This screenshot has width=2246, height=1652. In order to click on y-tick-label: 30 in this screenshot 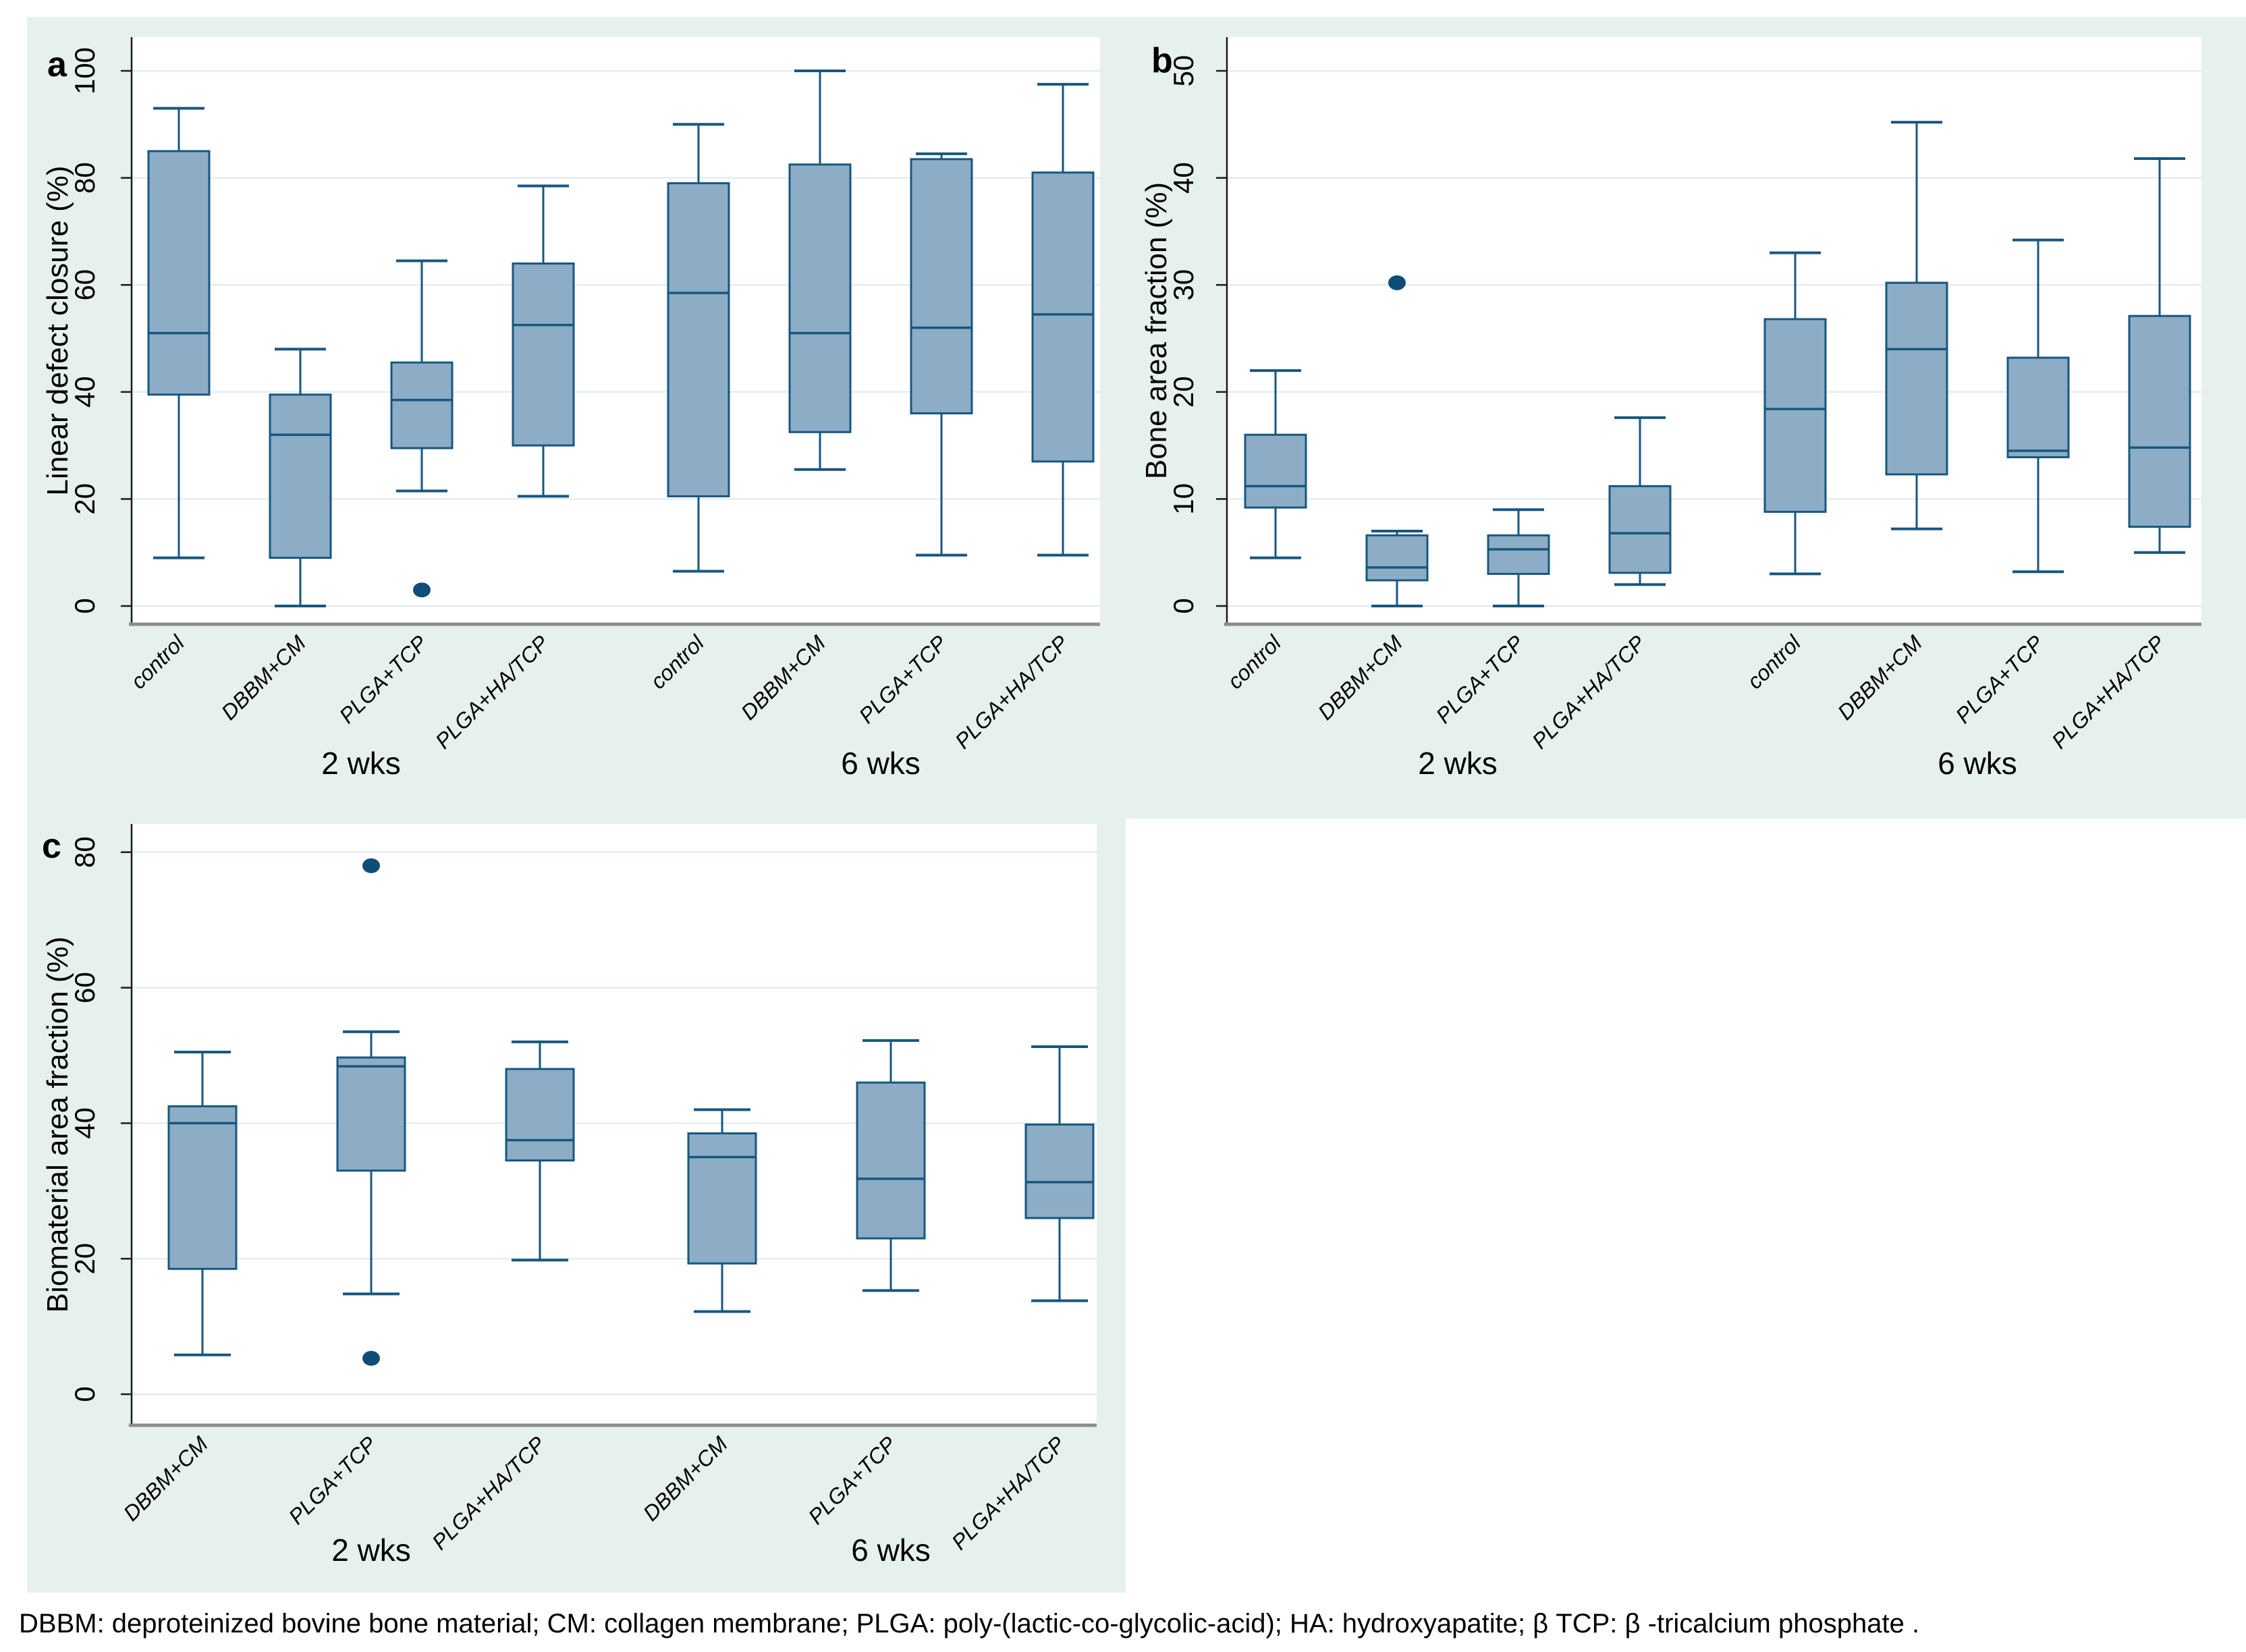, I will do `click(1183, 285)`.